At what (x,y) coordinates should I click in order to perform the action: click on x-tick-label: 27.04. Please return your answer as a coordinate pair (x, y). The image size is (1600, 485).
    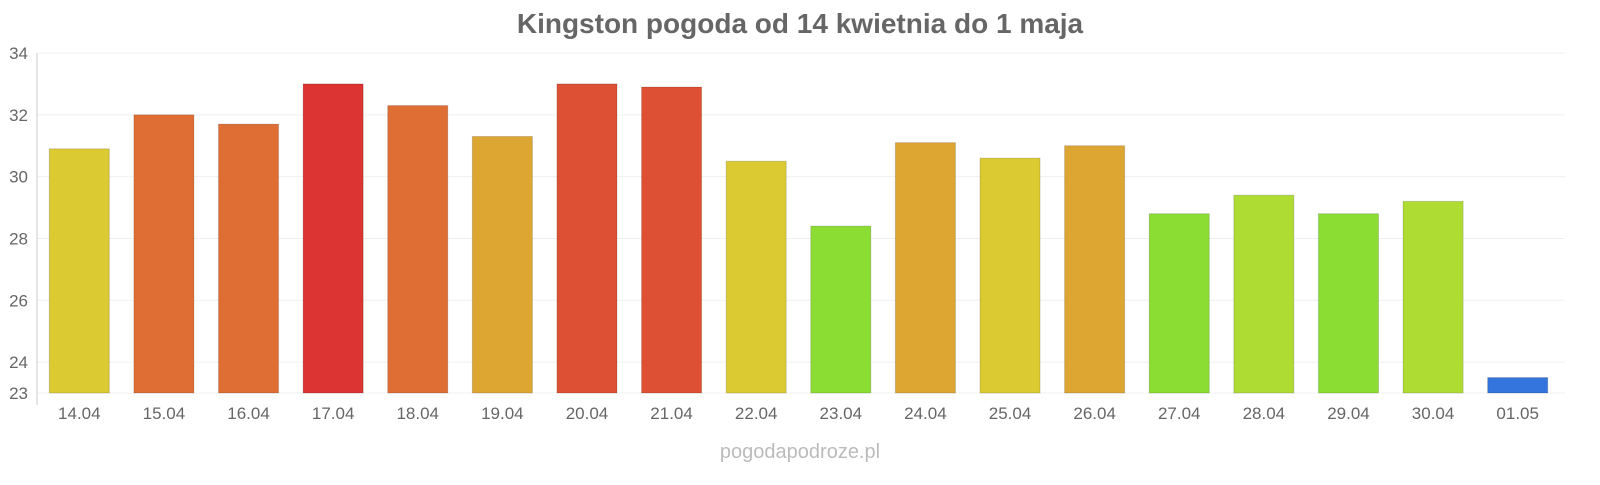
    Looking at the image, I should click on (1179, 413).